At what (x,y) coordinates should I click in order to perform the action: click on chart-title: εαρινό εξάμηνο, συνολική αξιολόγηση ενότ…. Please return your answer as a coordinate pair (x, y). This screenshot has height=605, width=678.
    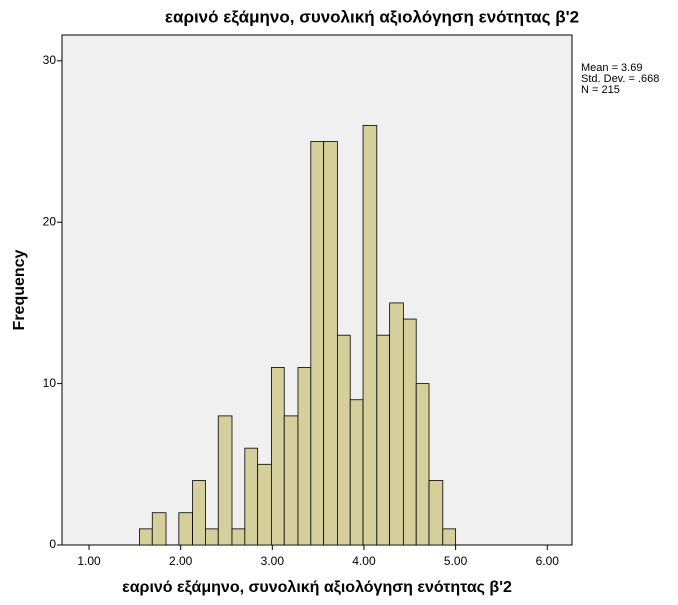
    Looking at the image, I should click on (372, 16).